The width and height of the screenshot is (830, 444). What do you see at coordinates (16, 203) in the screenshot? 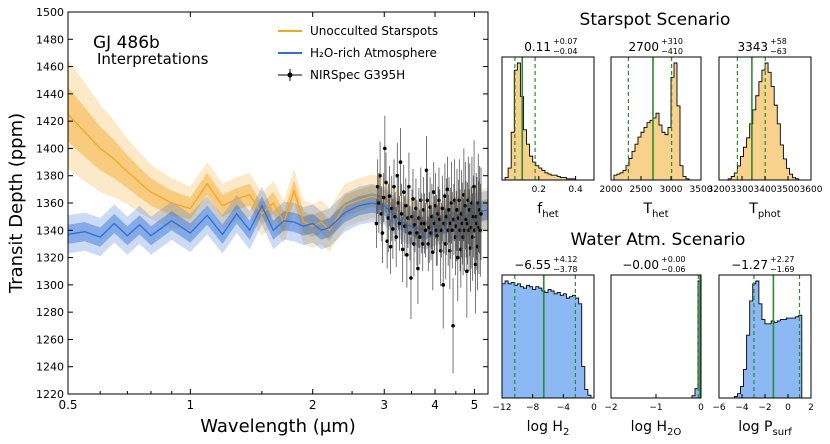
I see `y-axis-label: Transit Depth (ppm)` at bounding box center [16, 203].